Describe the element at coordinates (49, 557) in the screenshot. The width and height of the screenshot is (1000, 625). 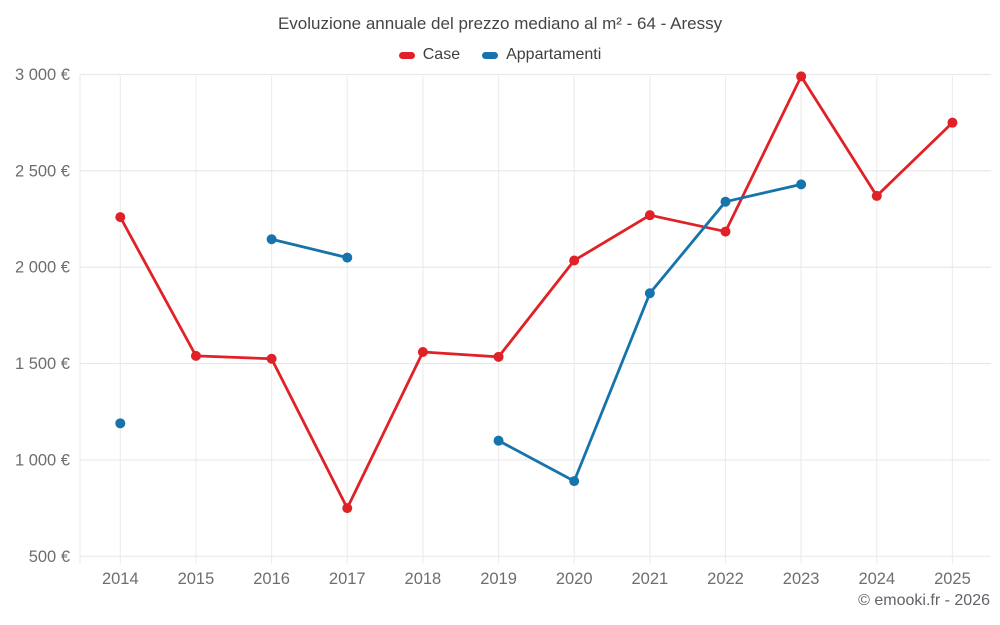
I see `y-axis-label: 500 €` at that location.